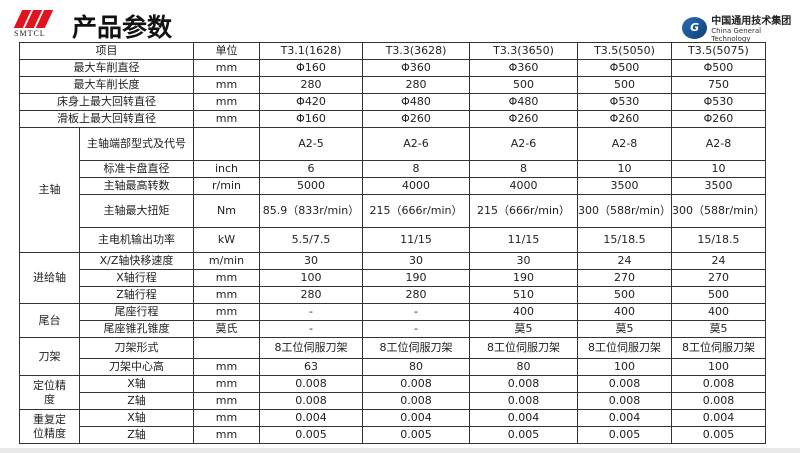 The image size is (800, 453). Describe the element at coordinates (49, 190) in the screenshot. I see `group-cell: 主轴` at that location.